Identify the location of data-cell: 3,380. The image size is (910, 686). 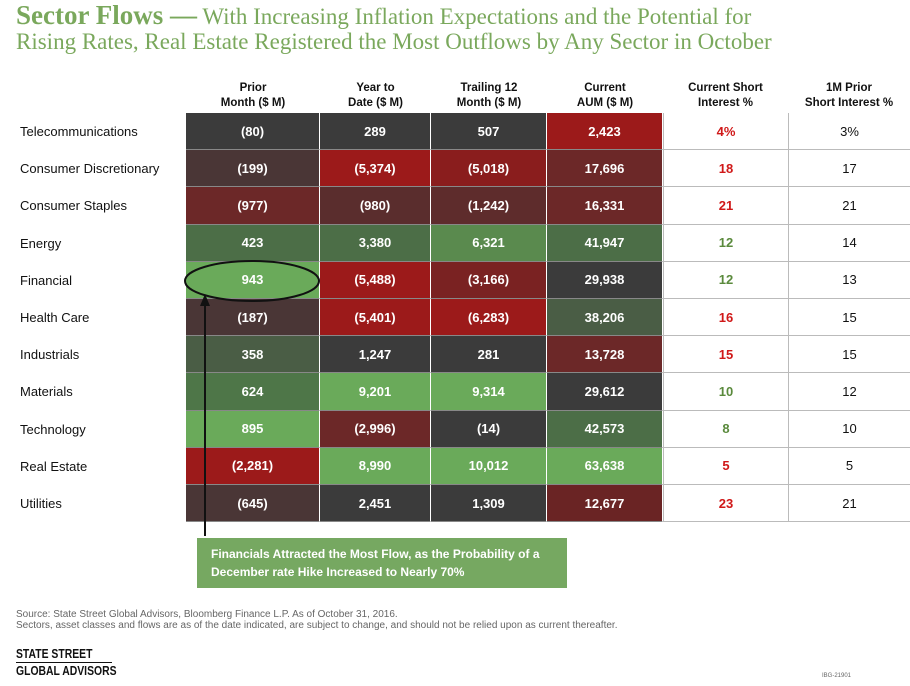
(375, 243).